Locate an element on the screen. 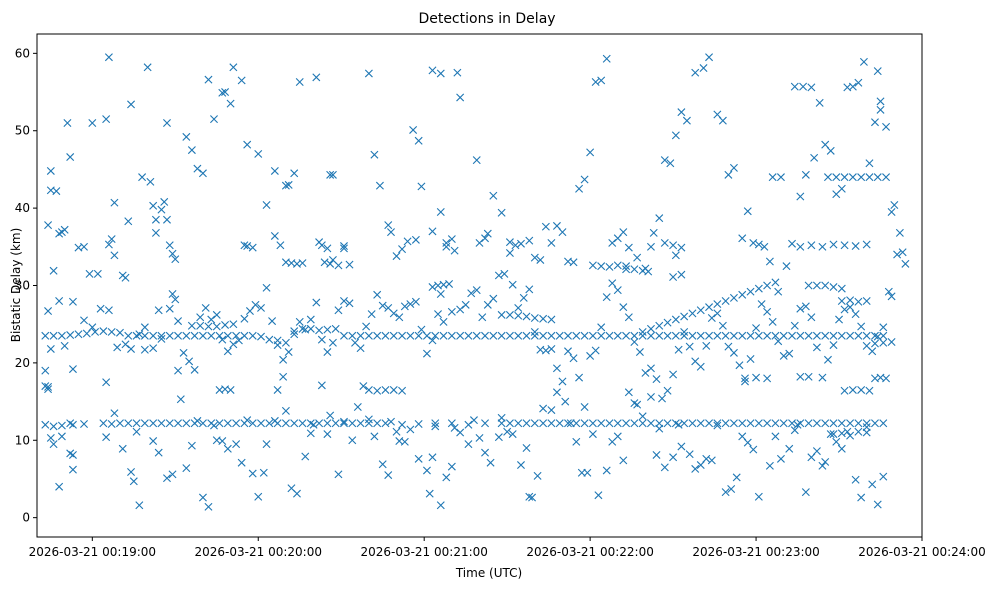  x-tick-label: 2026-03-21 00:23:00 is located at coordinates (755, 552).